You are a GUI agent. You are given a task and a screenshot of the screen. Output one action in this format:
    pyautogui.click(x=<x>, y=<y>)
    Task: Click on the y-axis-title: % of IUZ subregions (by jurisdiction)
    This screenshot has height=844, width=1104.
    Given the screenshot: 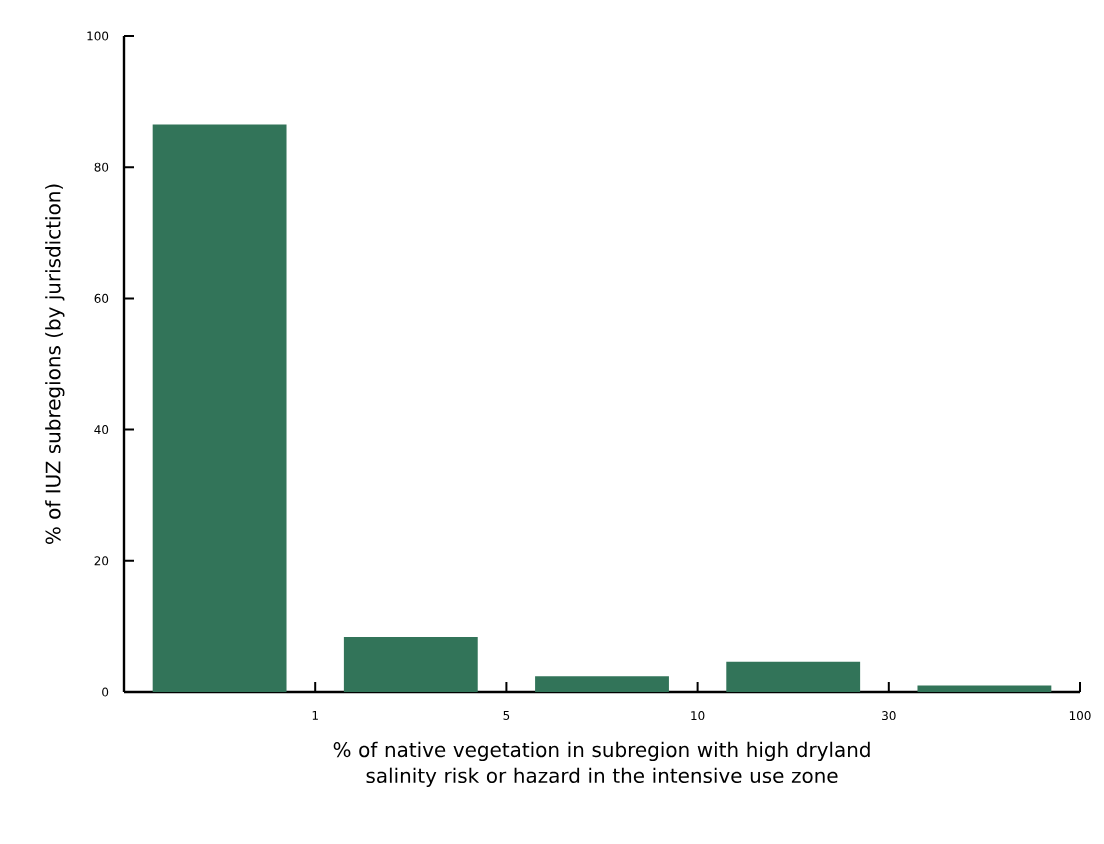 What is the action you would take?
    pyautogui.click(x=55, y=364)
    